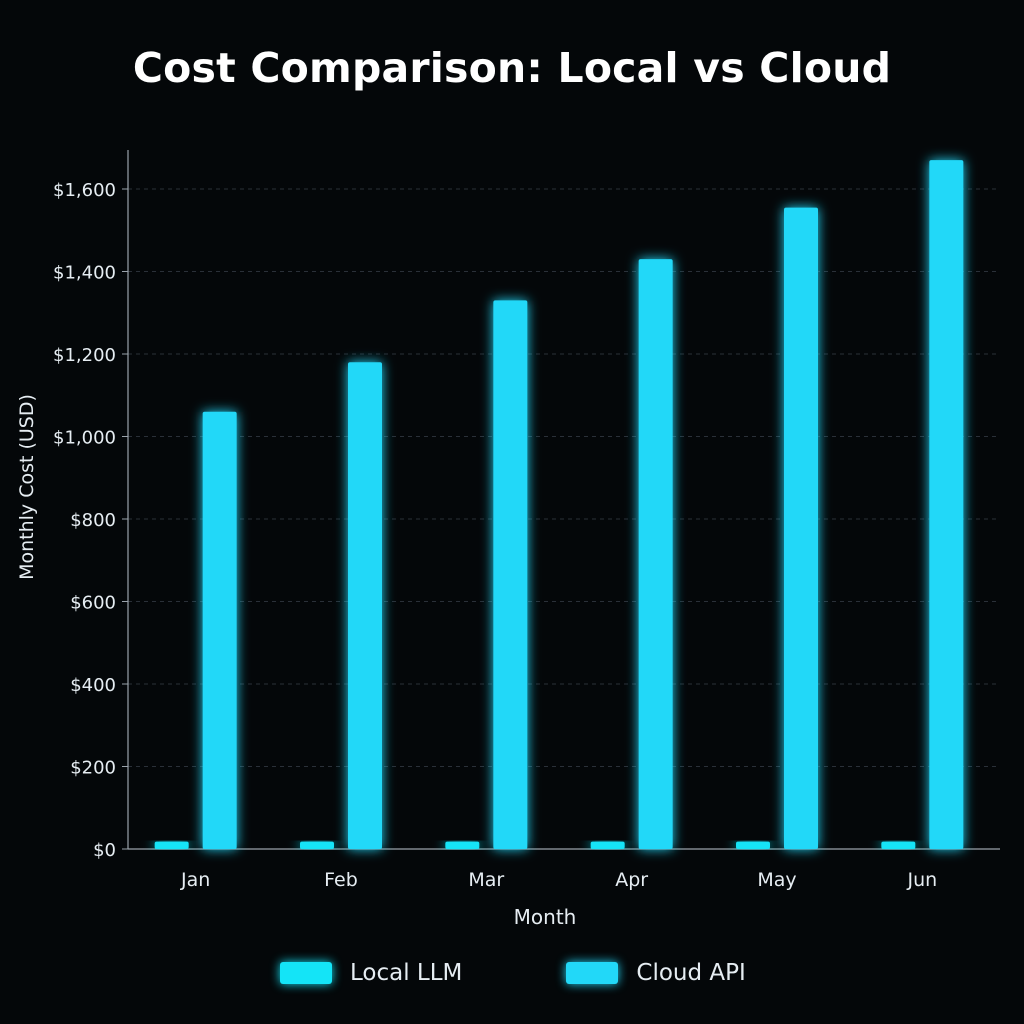  Describe the element at coordinates (93, 685) in the screenshot. I see `y-tick-label: $400` at that location.